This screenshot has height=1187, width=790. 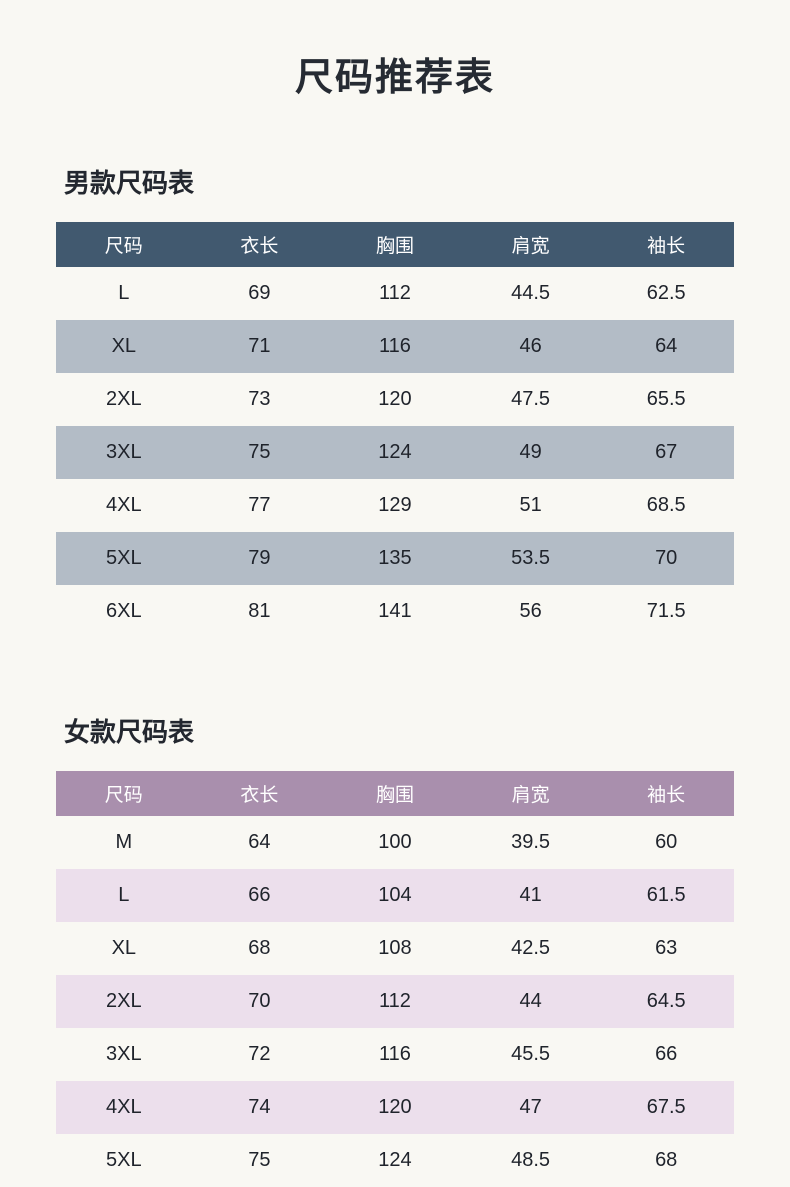 What do you see at coordinates (395, 346) in the screenshot?
I see `table-row: XL 71 116 46 64` at bounding box center [395, 346].